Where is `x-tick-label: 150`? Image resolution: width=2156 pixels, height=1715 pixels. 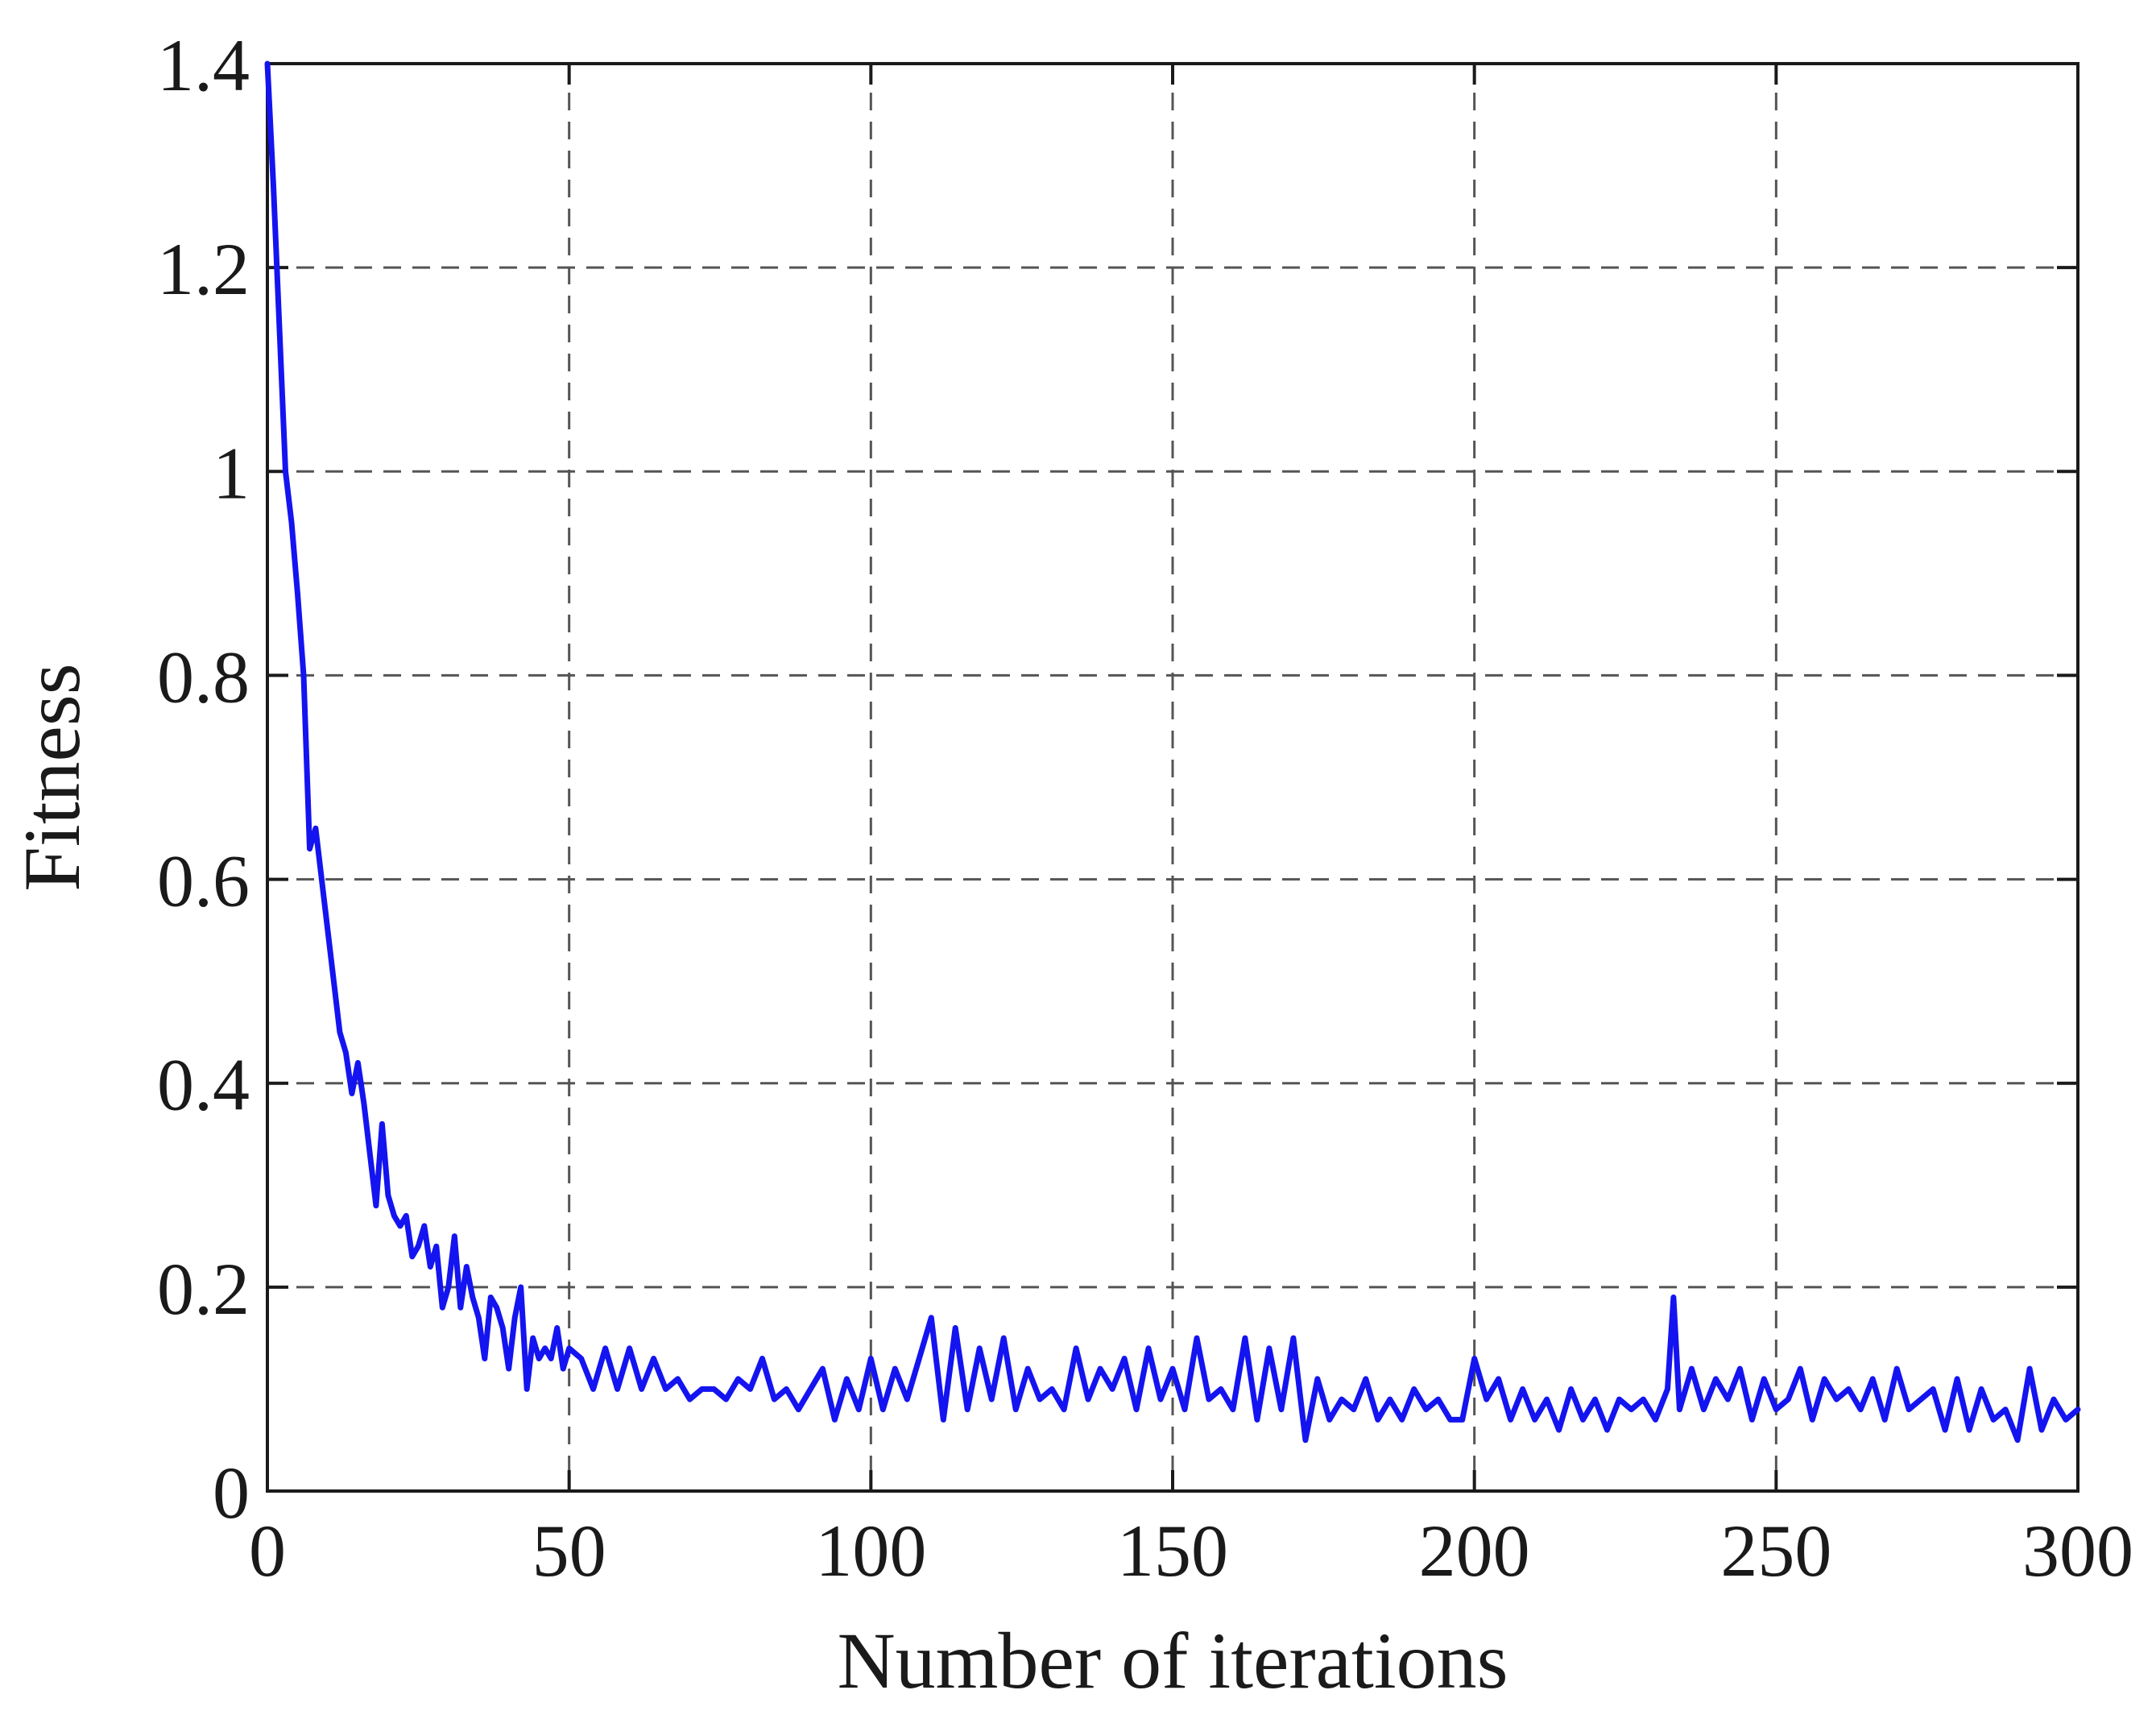 x-tick-label: 150 is located at coordinates (1172, 1551).